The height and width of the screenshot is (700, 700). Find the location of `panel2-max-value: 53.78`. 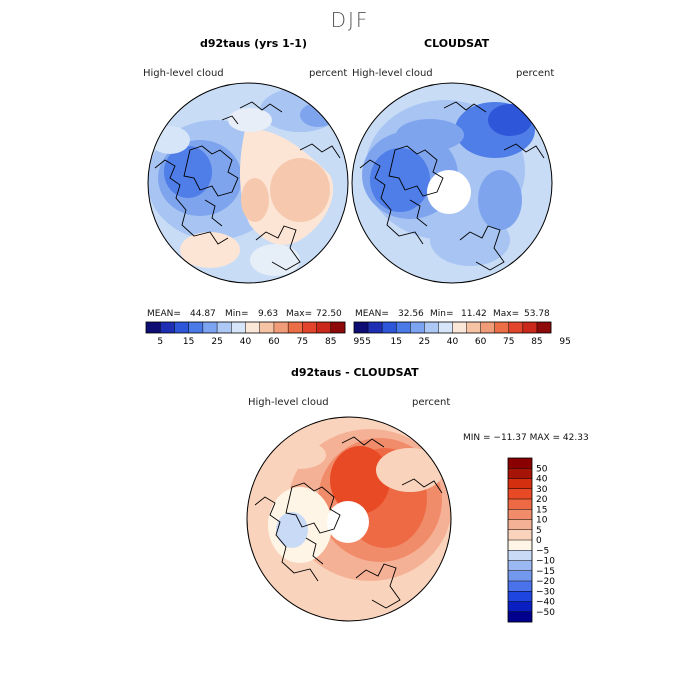

panel2-max-value: 53.78 is located at coordinates (537, 314).